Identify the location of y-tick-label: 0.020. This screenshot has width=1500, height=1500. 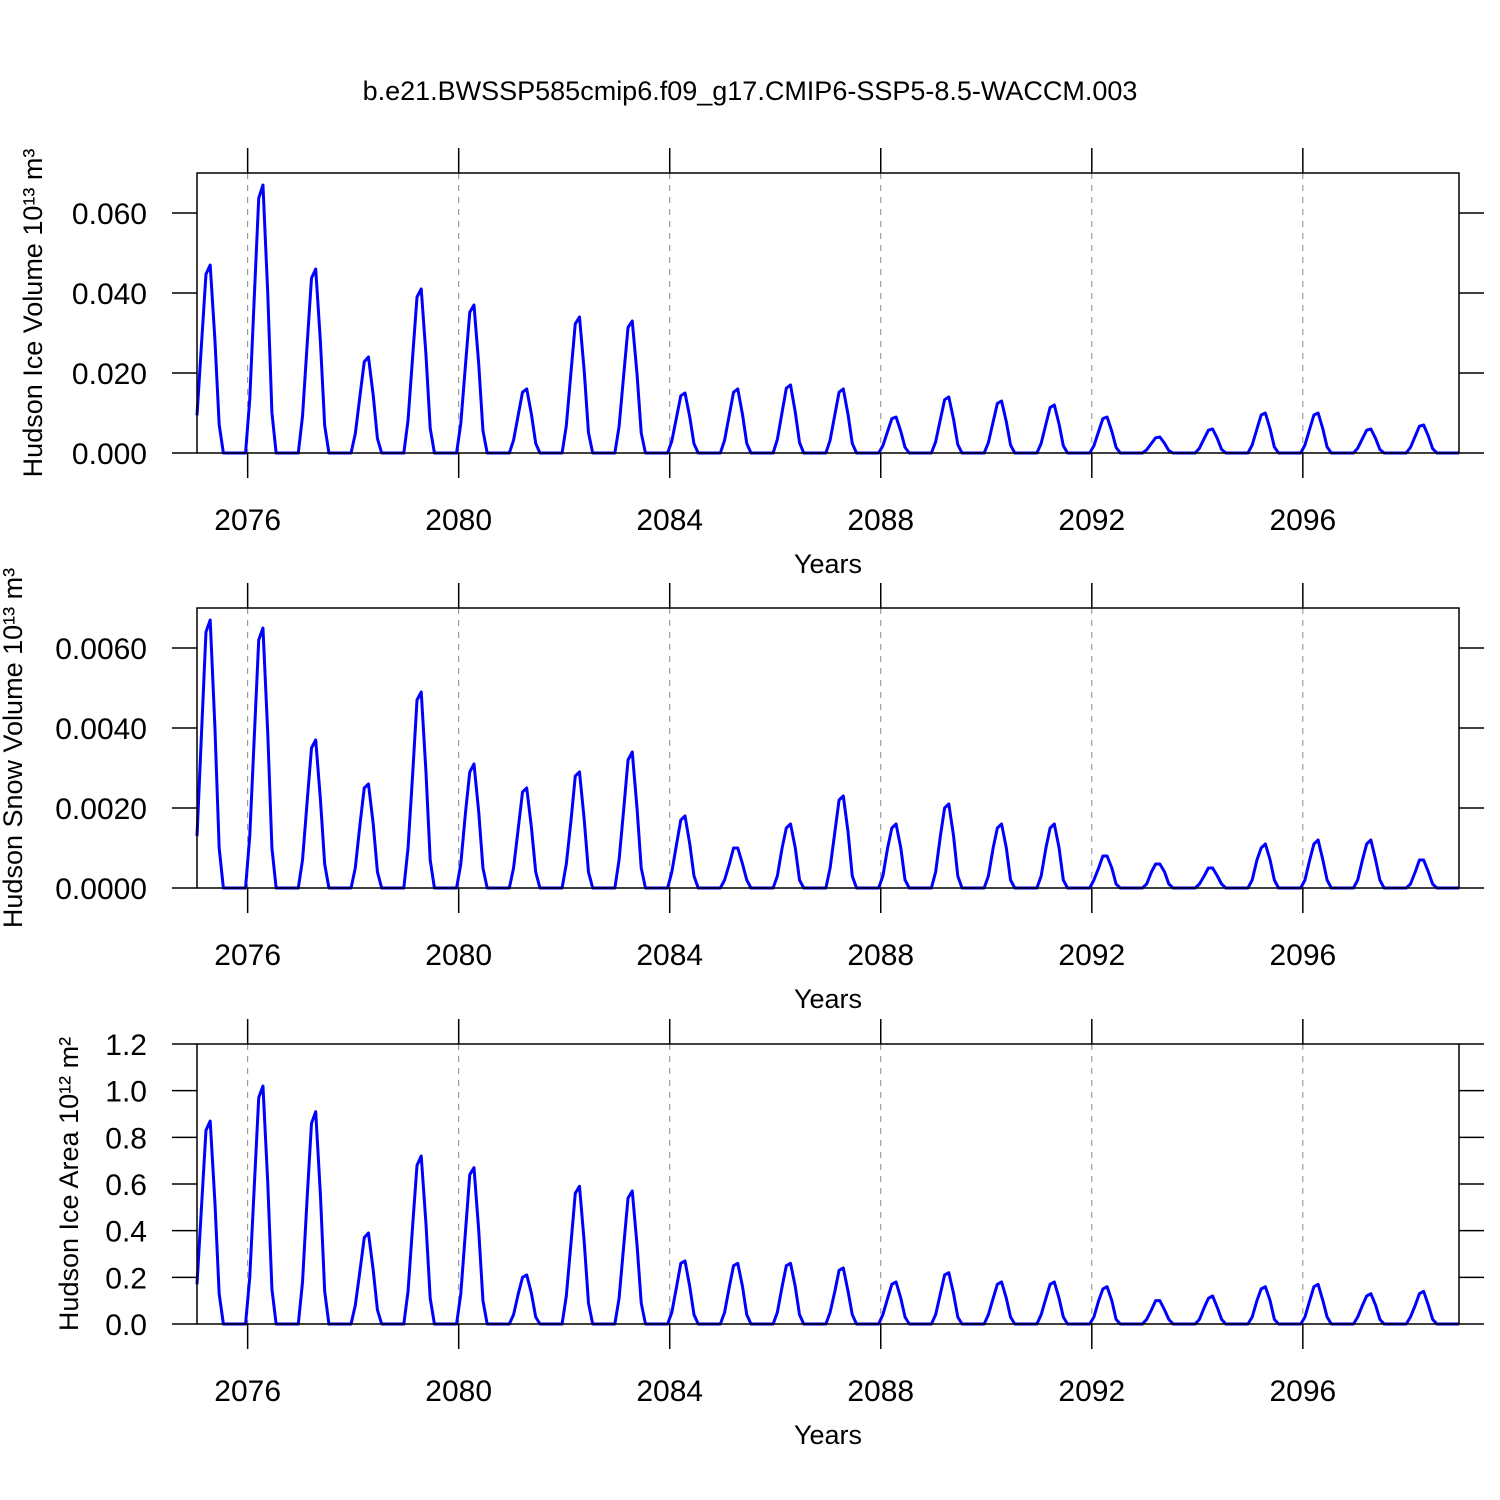
(109, 374).